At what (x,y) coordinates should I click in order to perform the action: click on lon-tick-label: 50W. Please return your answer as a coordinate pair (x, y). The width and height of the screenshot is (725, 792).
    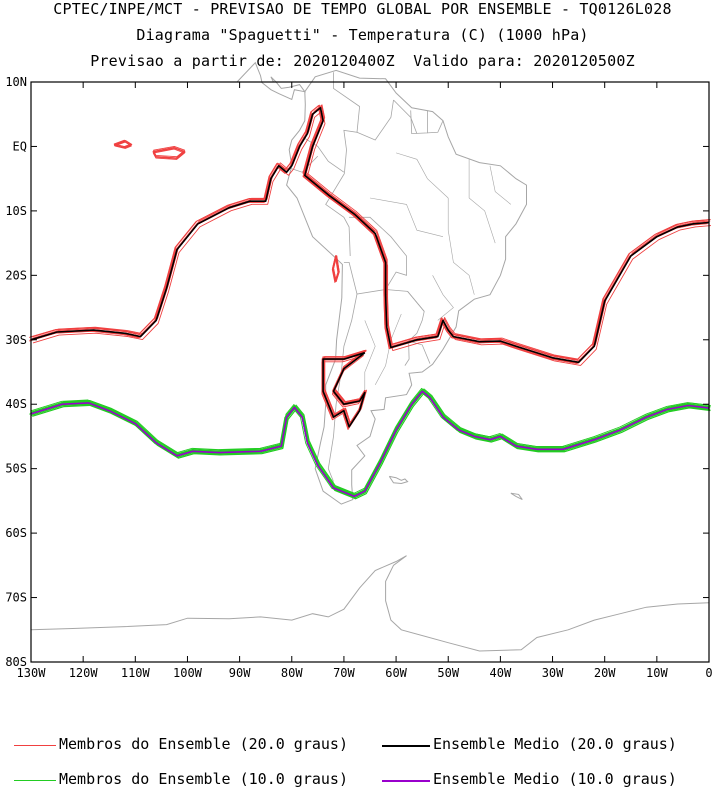
    Looking at the image, I should click on (448, 673).